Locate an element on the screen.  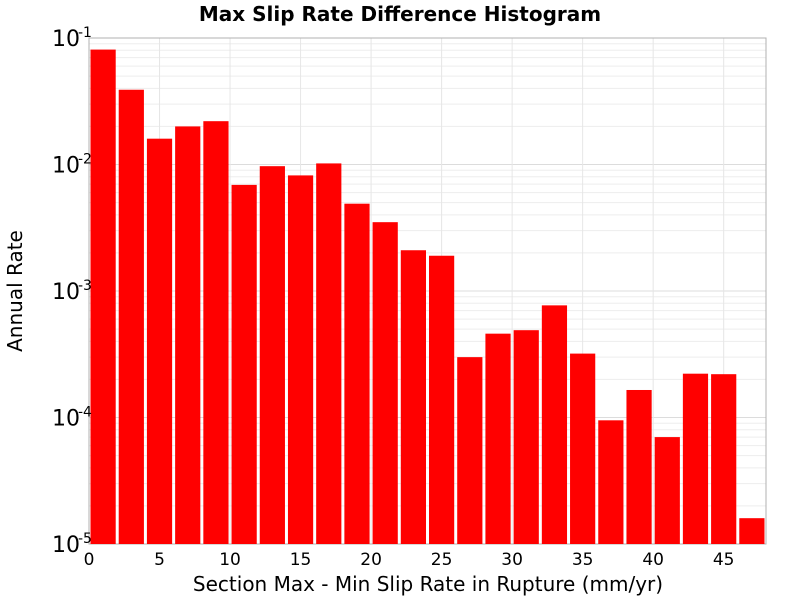
y-tick-label: 10⁻¹ is located at coordinates (72, 38).